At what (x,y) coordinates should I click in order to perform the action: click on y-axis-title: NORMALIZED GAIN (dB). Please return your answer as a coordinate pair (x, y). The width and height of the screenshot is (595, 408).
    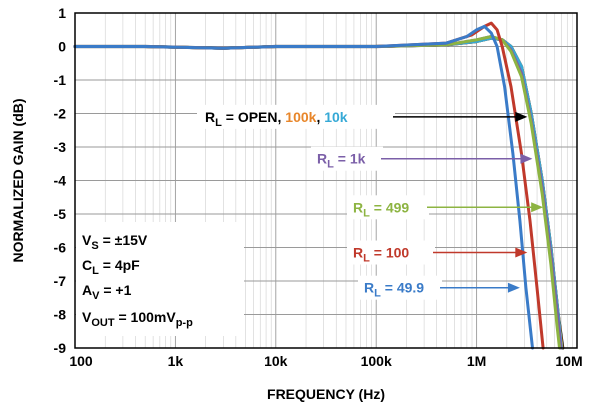
    Looking at the image, I should click on (18, 180).